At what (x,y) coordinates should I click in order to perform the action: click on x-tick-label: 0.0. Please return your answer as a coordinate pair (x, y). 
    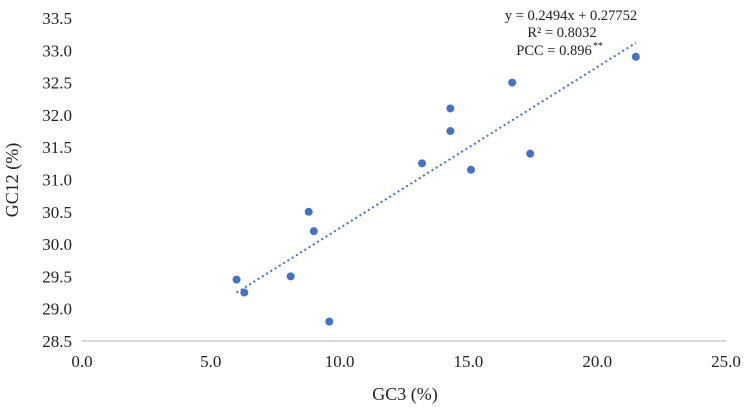
    Looking at the image, I should click on (81, 361).